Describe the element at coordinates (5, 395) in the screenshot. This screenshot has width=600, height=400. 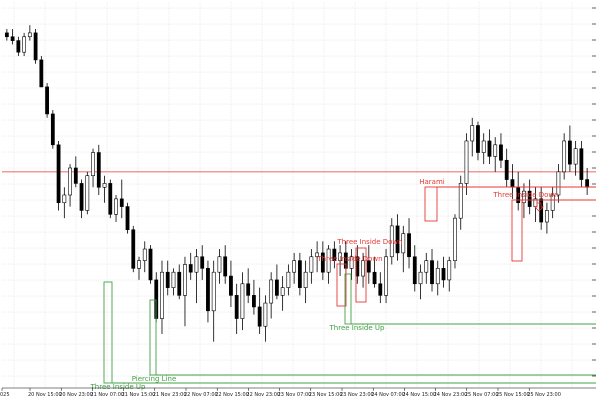
I see `x-tick-label: 025` at that location.